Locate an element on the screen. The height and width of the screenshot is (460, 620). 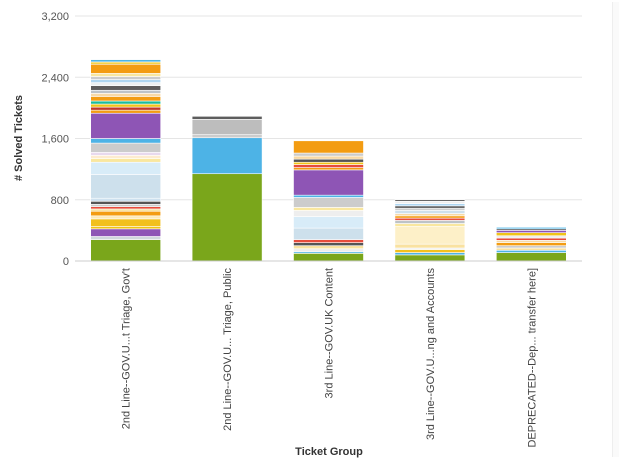
x-category-label: 2nd Line--GOV.U...t Triage, Gov't is located at coordinates (127, 348).